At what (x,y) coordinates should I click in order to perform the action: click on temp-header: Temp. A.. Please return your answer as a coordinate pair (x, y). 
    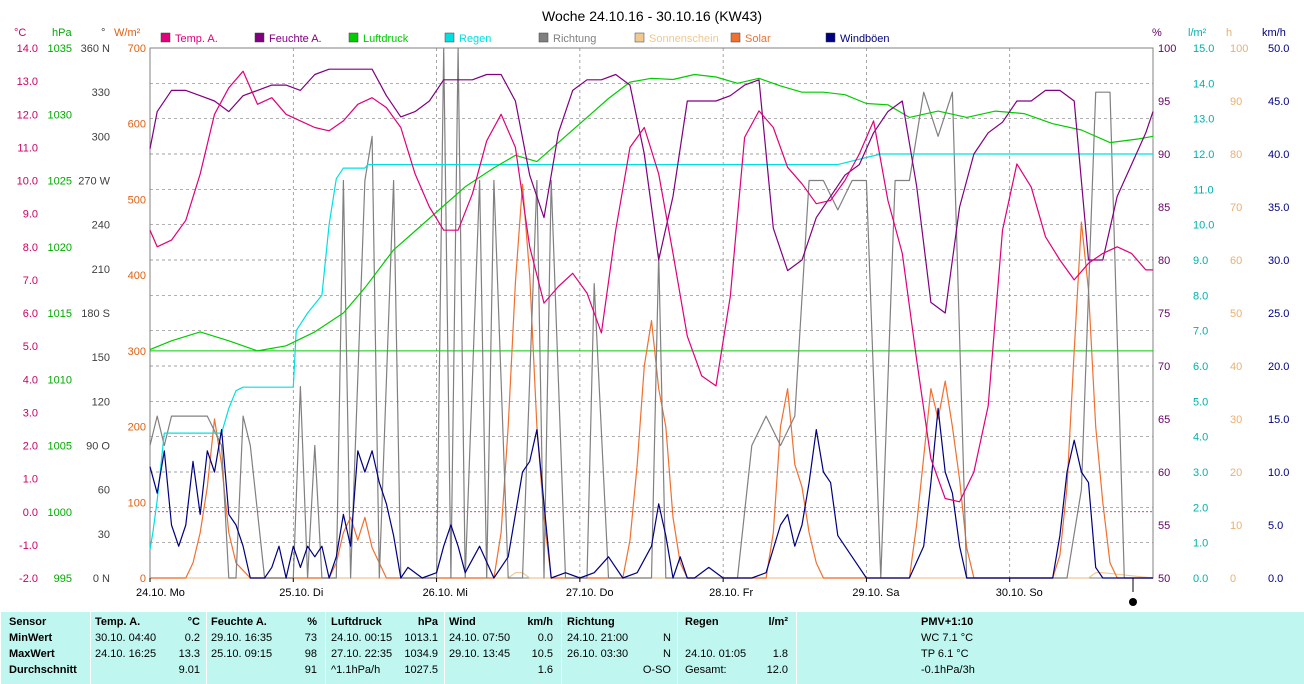
    Looking at the image, I should click on (118, 622).